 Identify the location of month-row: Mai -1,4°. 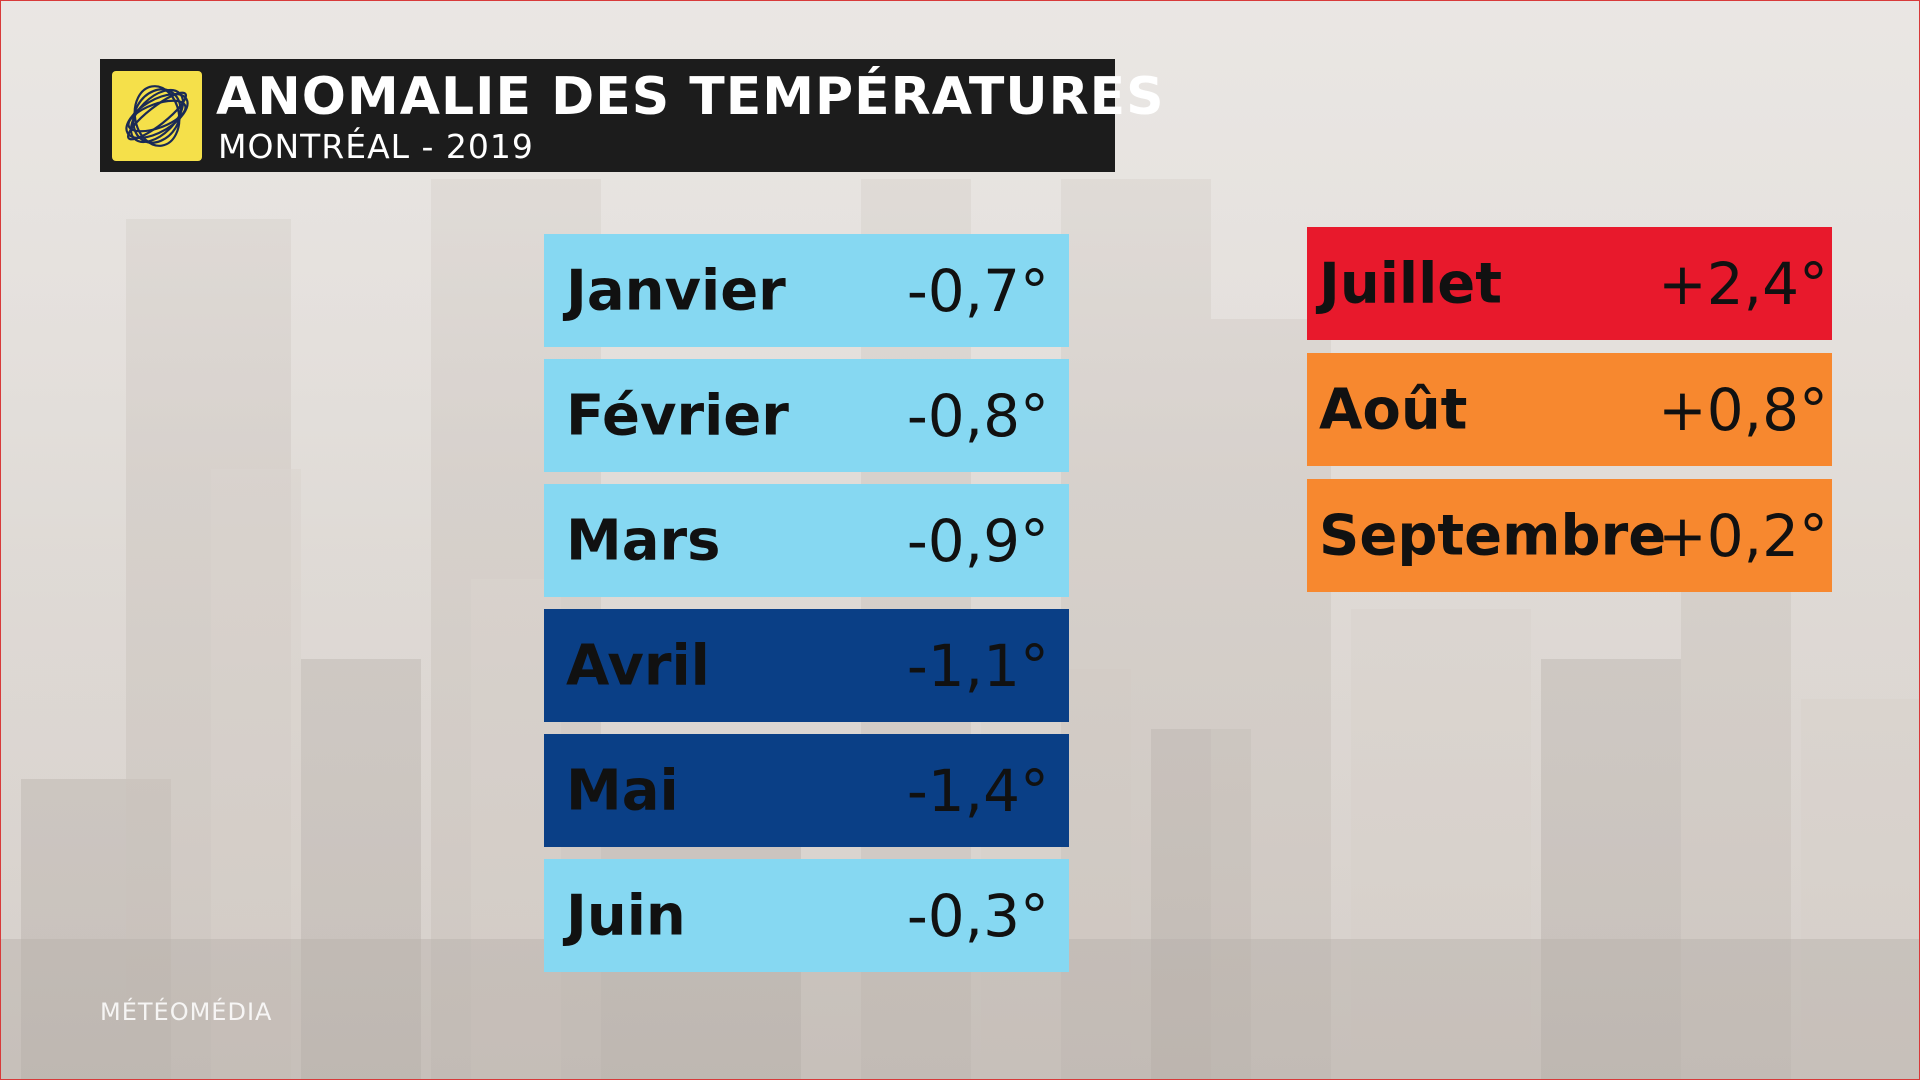
(806, 790).